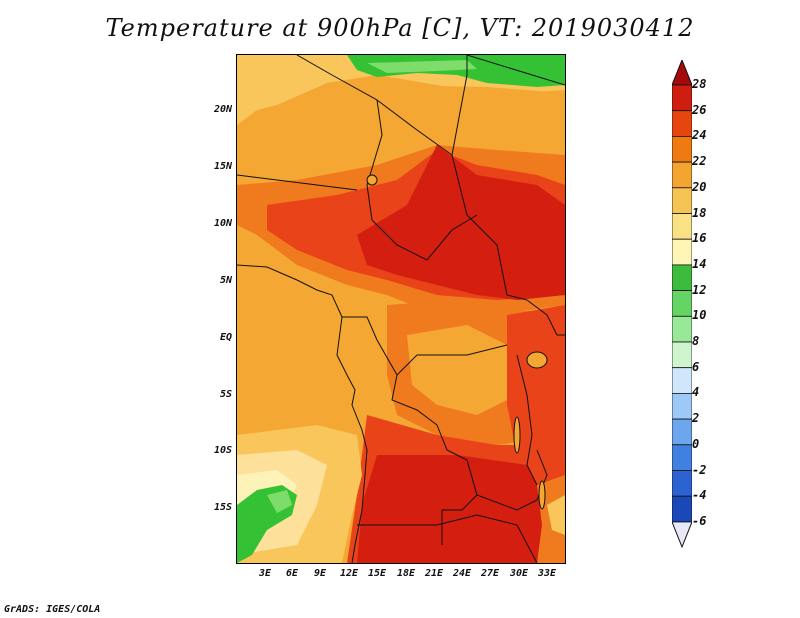 The image size is (800, 618). I want to click on lake-chad, so click(372, 180).